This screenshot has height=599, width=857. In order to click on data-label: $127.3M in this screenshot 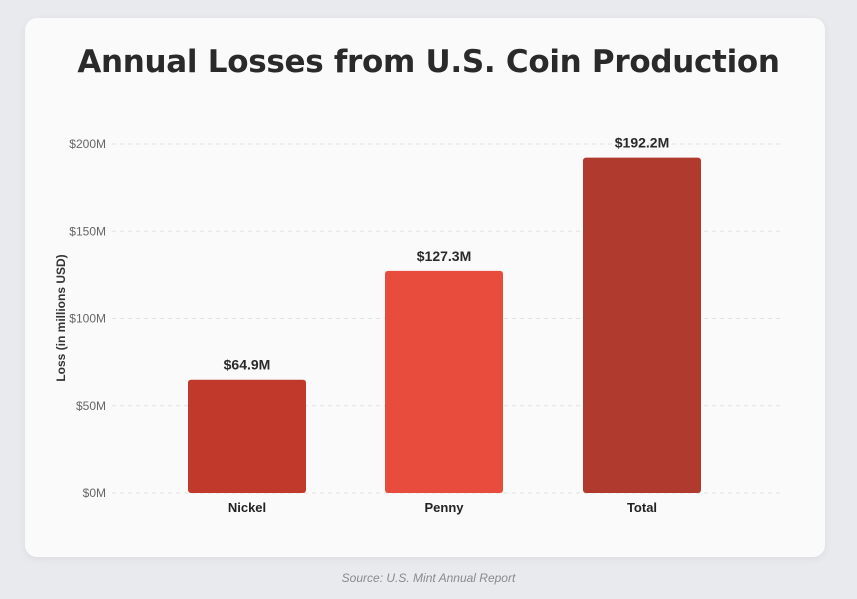, I will do `click(444, 256)`.